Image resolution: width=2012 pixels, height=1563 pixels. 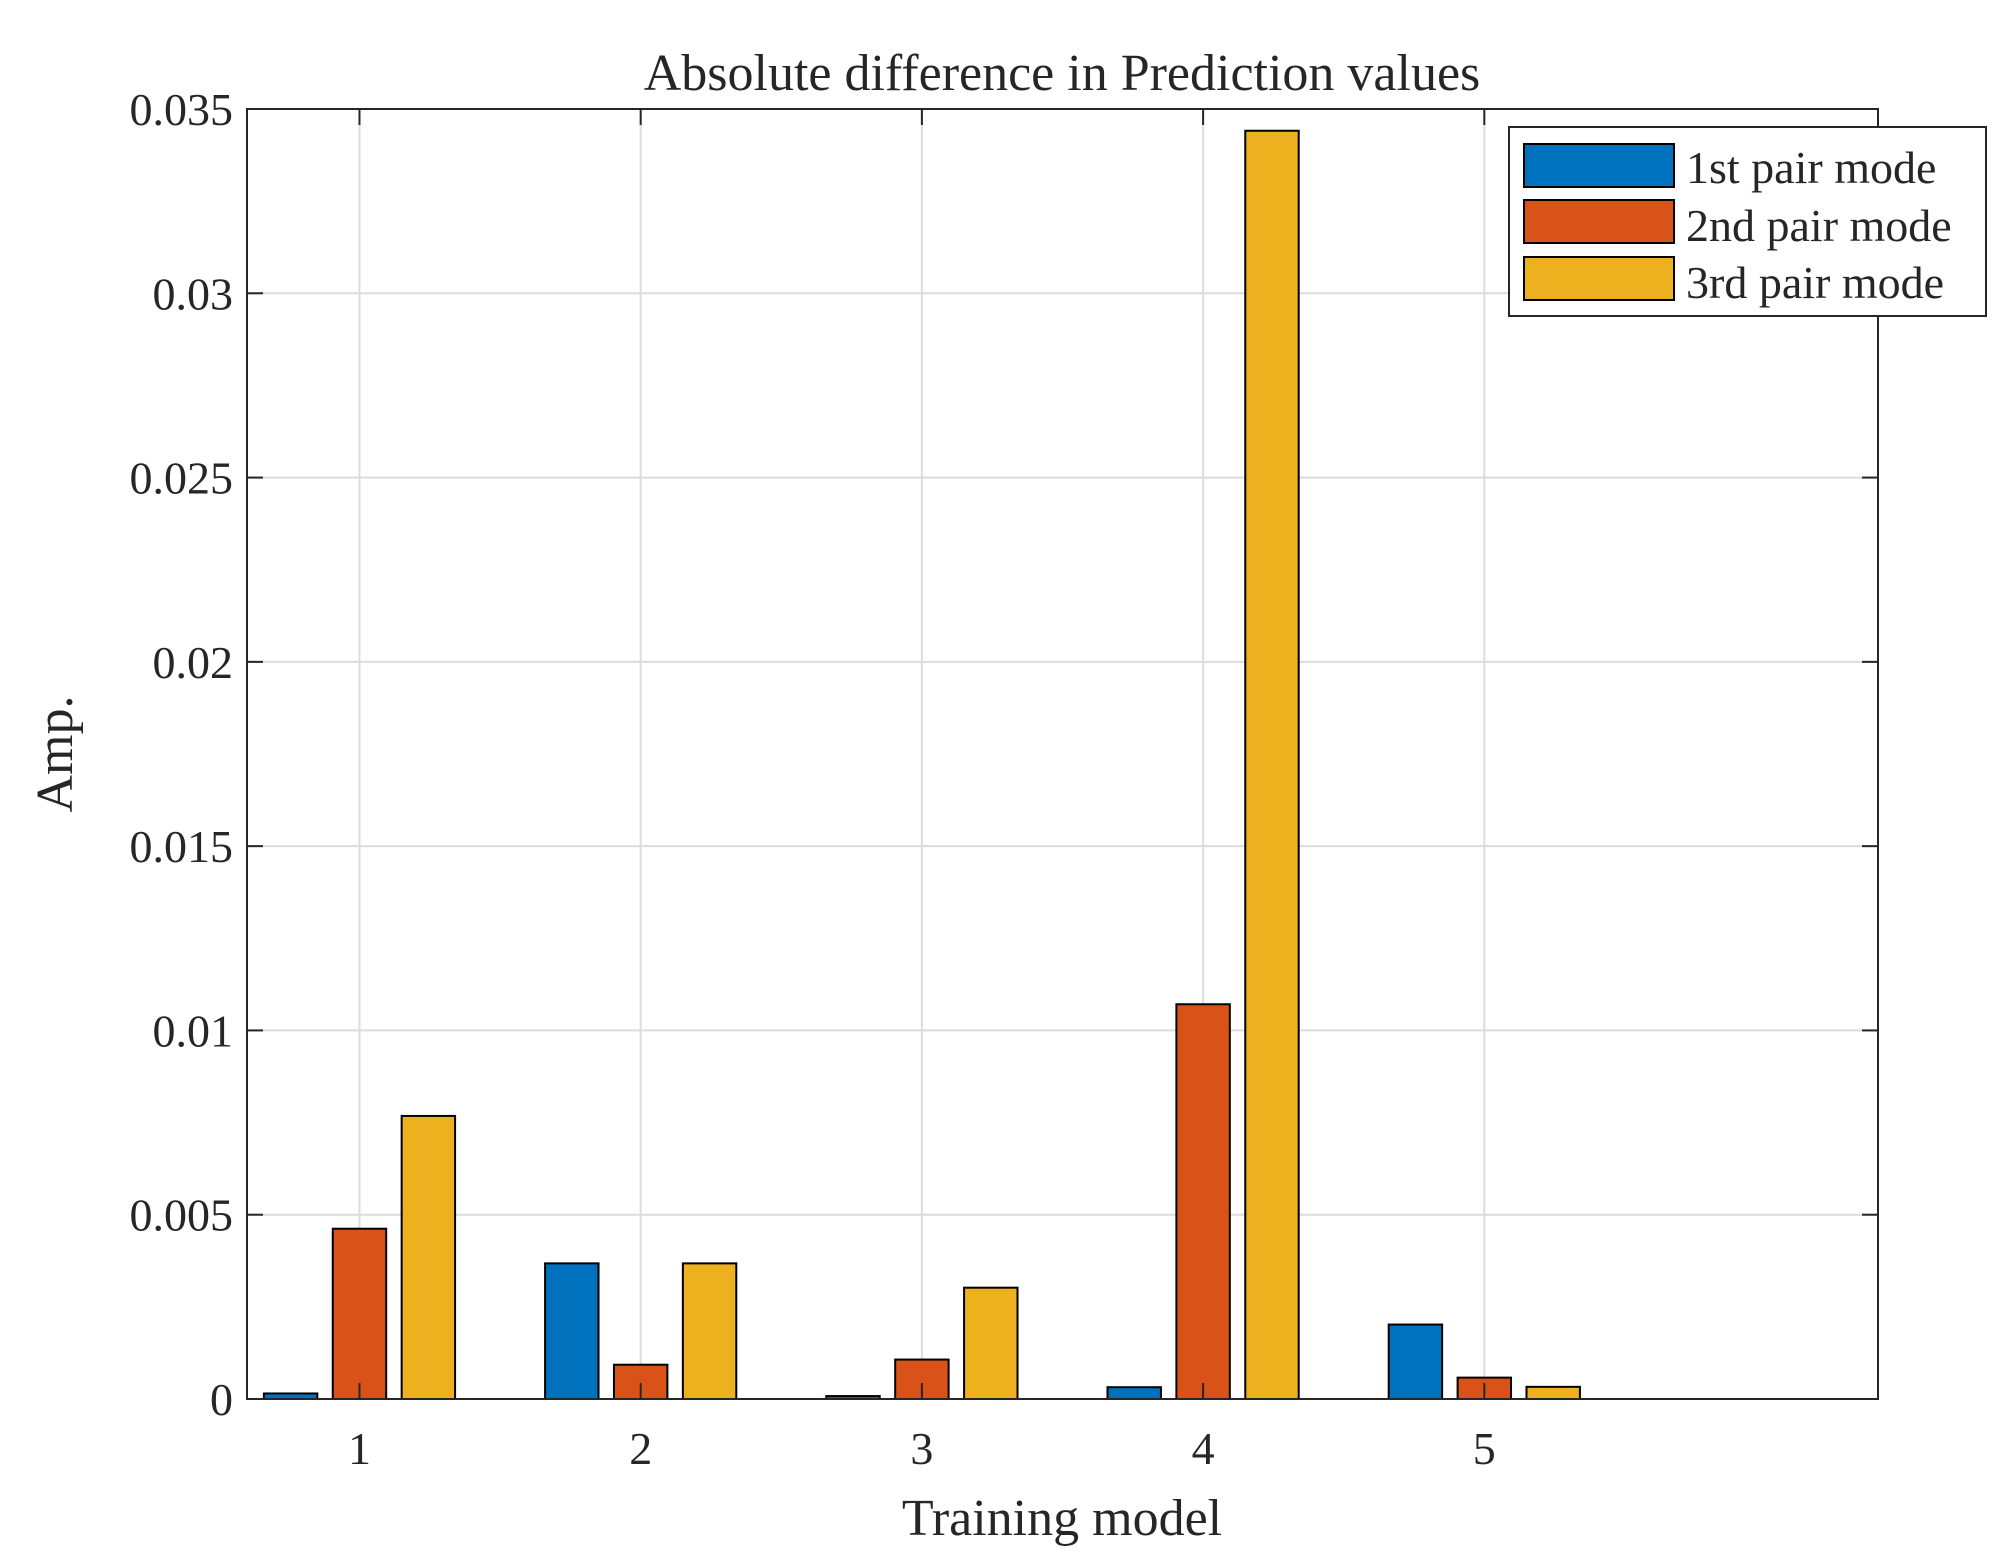 I want to click on legend-swatch-2nd-pair-mode, so click(x=1599, y=221).